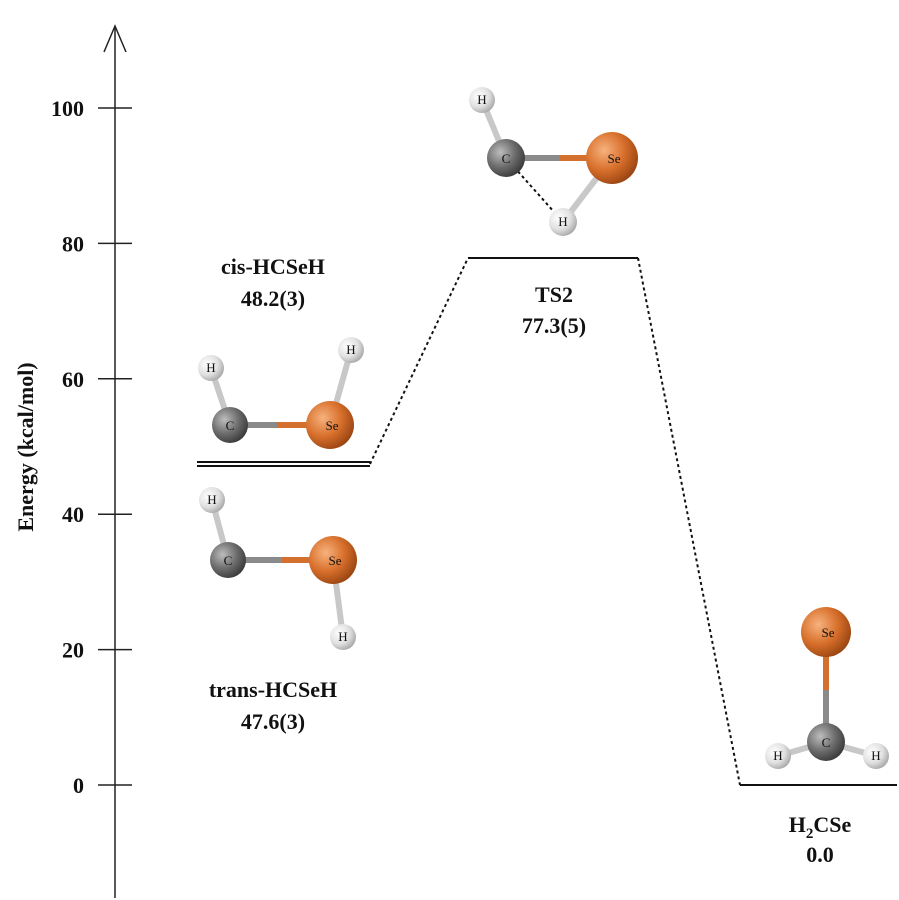  I want to click on h2cse-name: H2CSe, so click(820, 827).